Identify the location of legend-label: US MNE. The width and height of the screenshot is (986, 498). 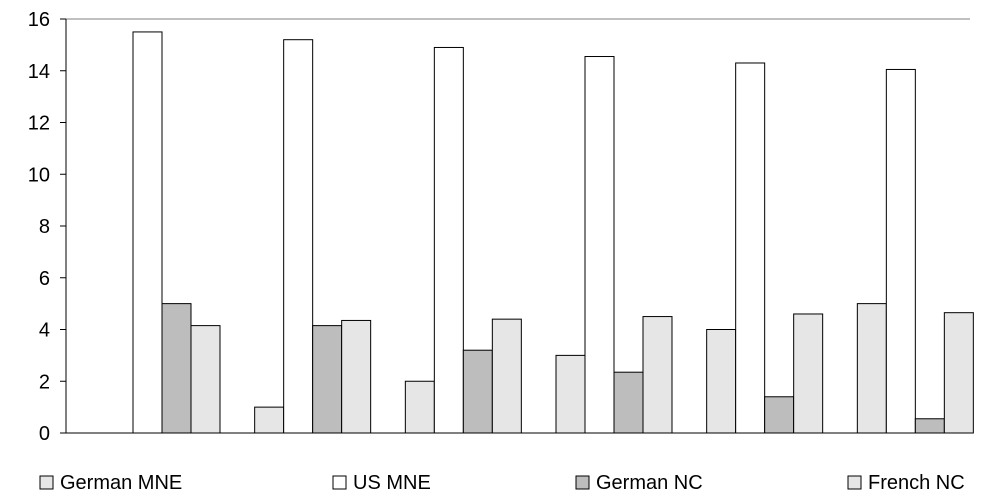
(392, 483).